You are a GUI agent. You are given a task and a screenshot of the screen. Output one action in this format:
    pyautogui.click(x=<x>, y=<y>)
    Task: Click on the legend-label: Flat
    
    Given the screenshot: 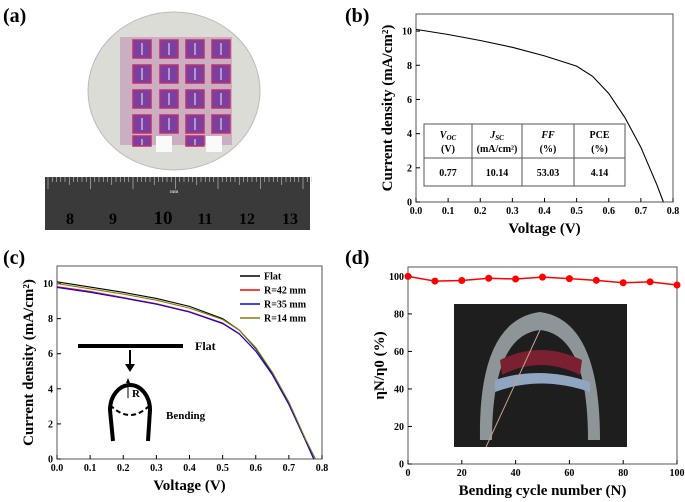 What is the action you would take?
    pyautogui.click(x=273, y=277)
    